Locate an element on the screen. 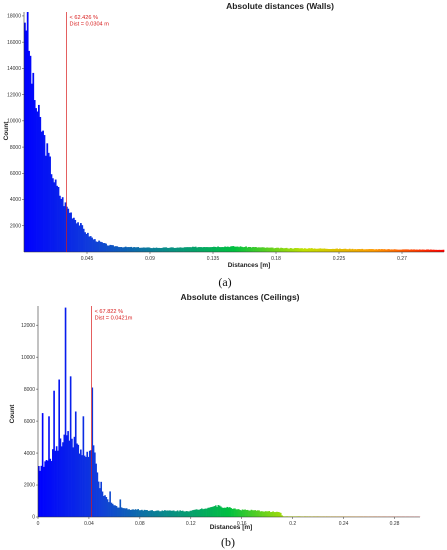 This screenshot has height=550, width=447. x-tick-label: 0.27 is located at coordinates (402, 259).